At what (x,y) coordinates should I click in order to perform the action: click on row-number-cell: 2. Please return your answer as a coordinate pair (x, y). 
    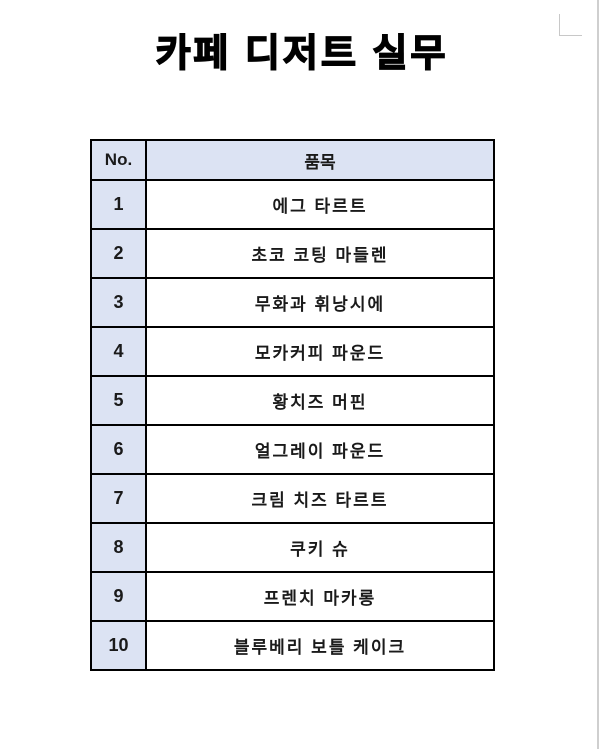
    Looking at the image, I should click on (118, 253).